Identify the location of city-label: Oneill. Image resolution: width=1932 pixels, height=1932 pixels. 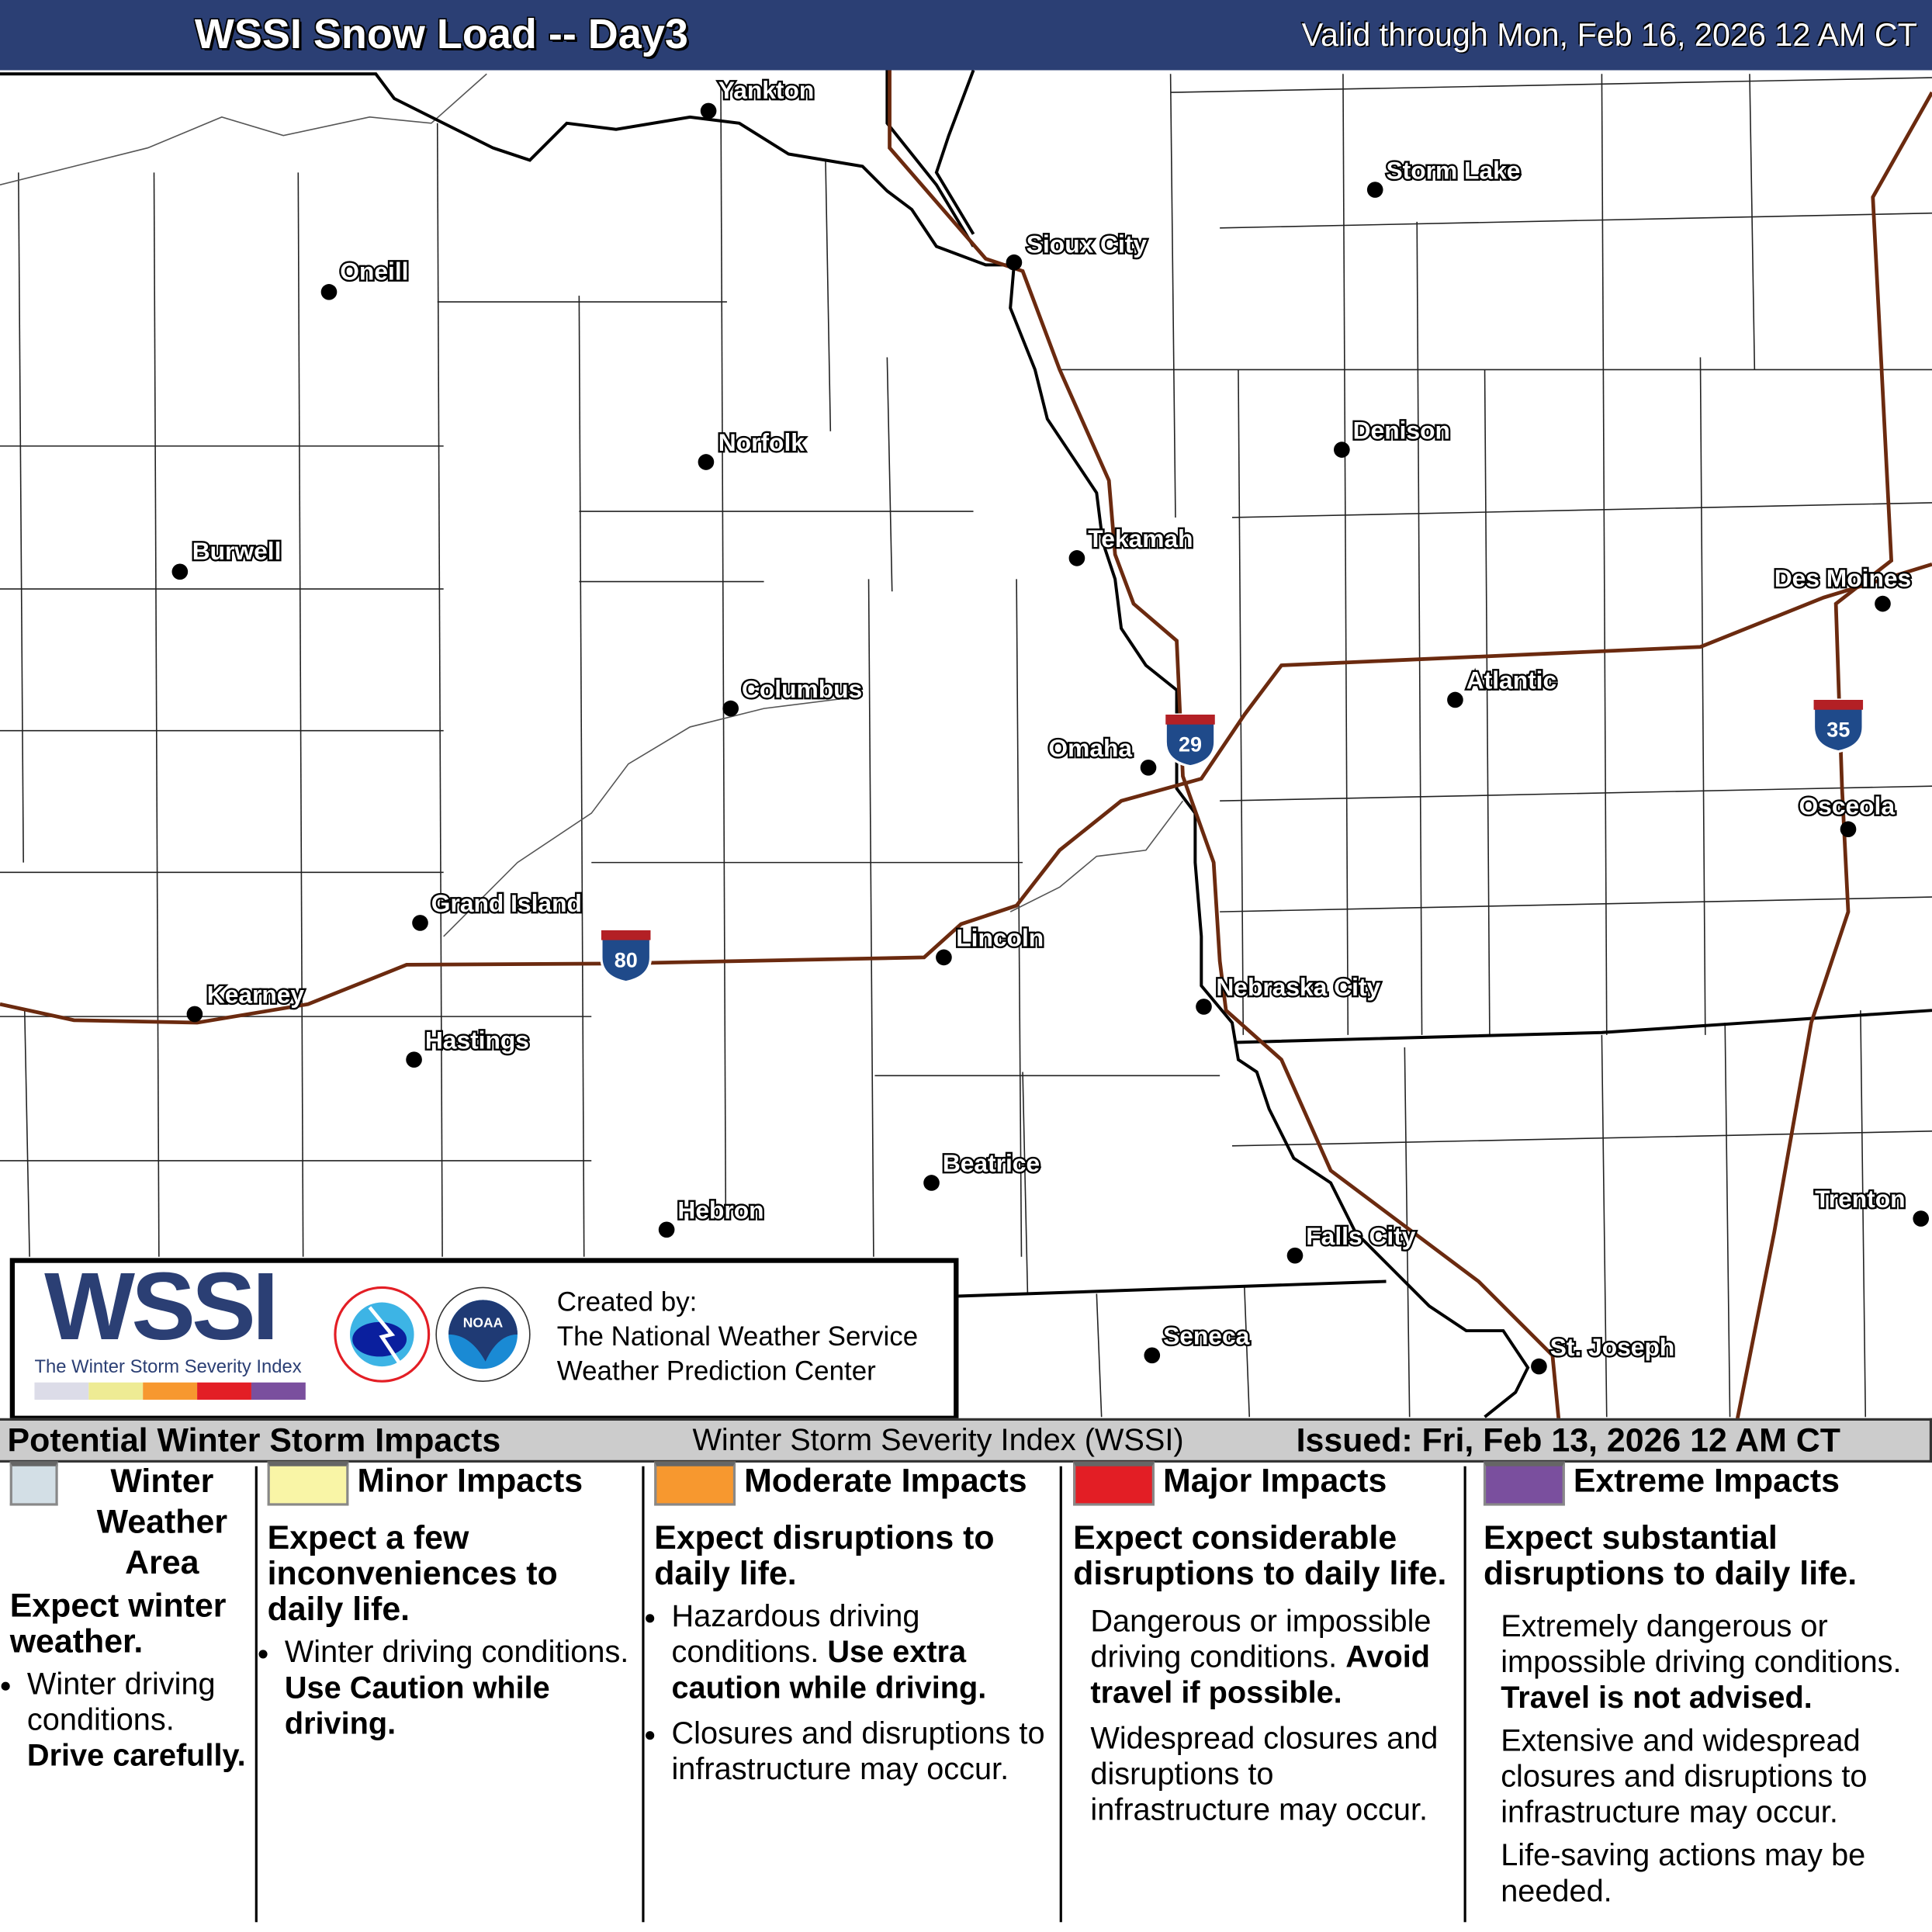
(374, 271).